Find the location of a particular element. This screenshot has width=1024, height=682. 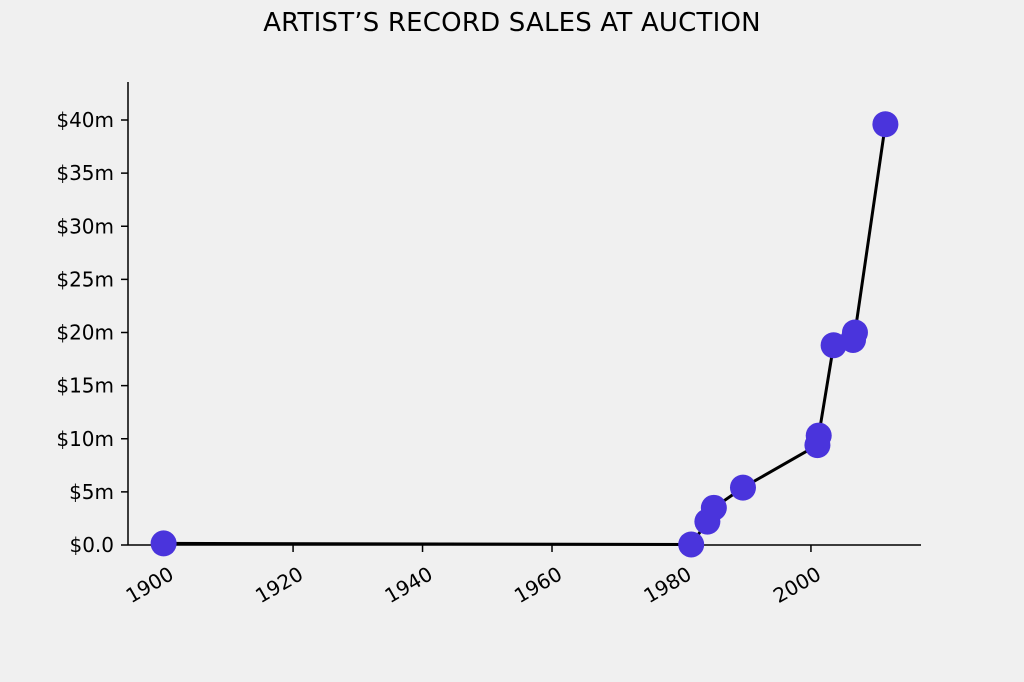

x-tick-label: 2000 is located at coordinates (797, 585).